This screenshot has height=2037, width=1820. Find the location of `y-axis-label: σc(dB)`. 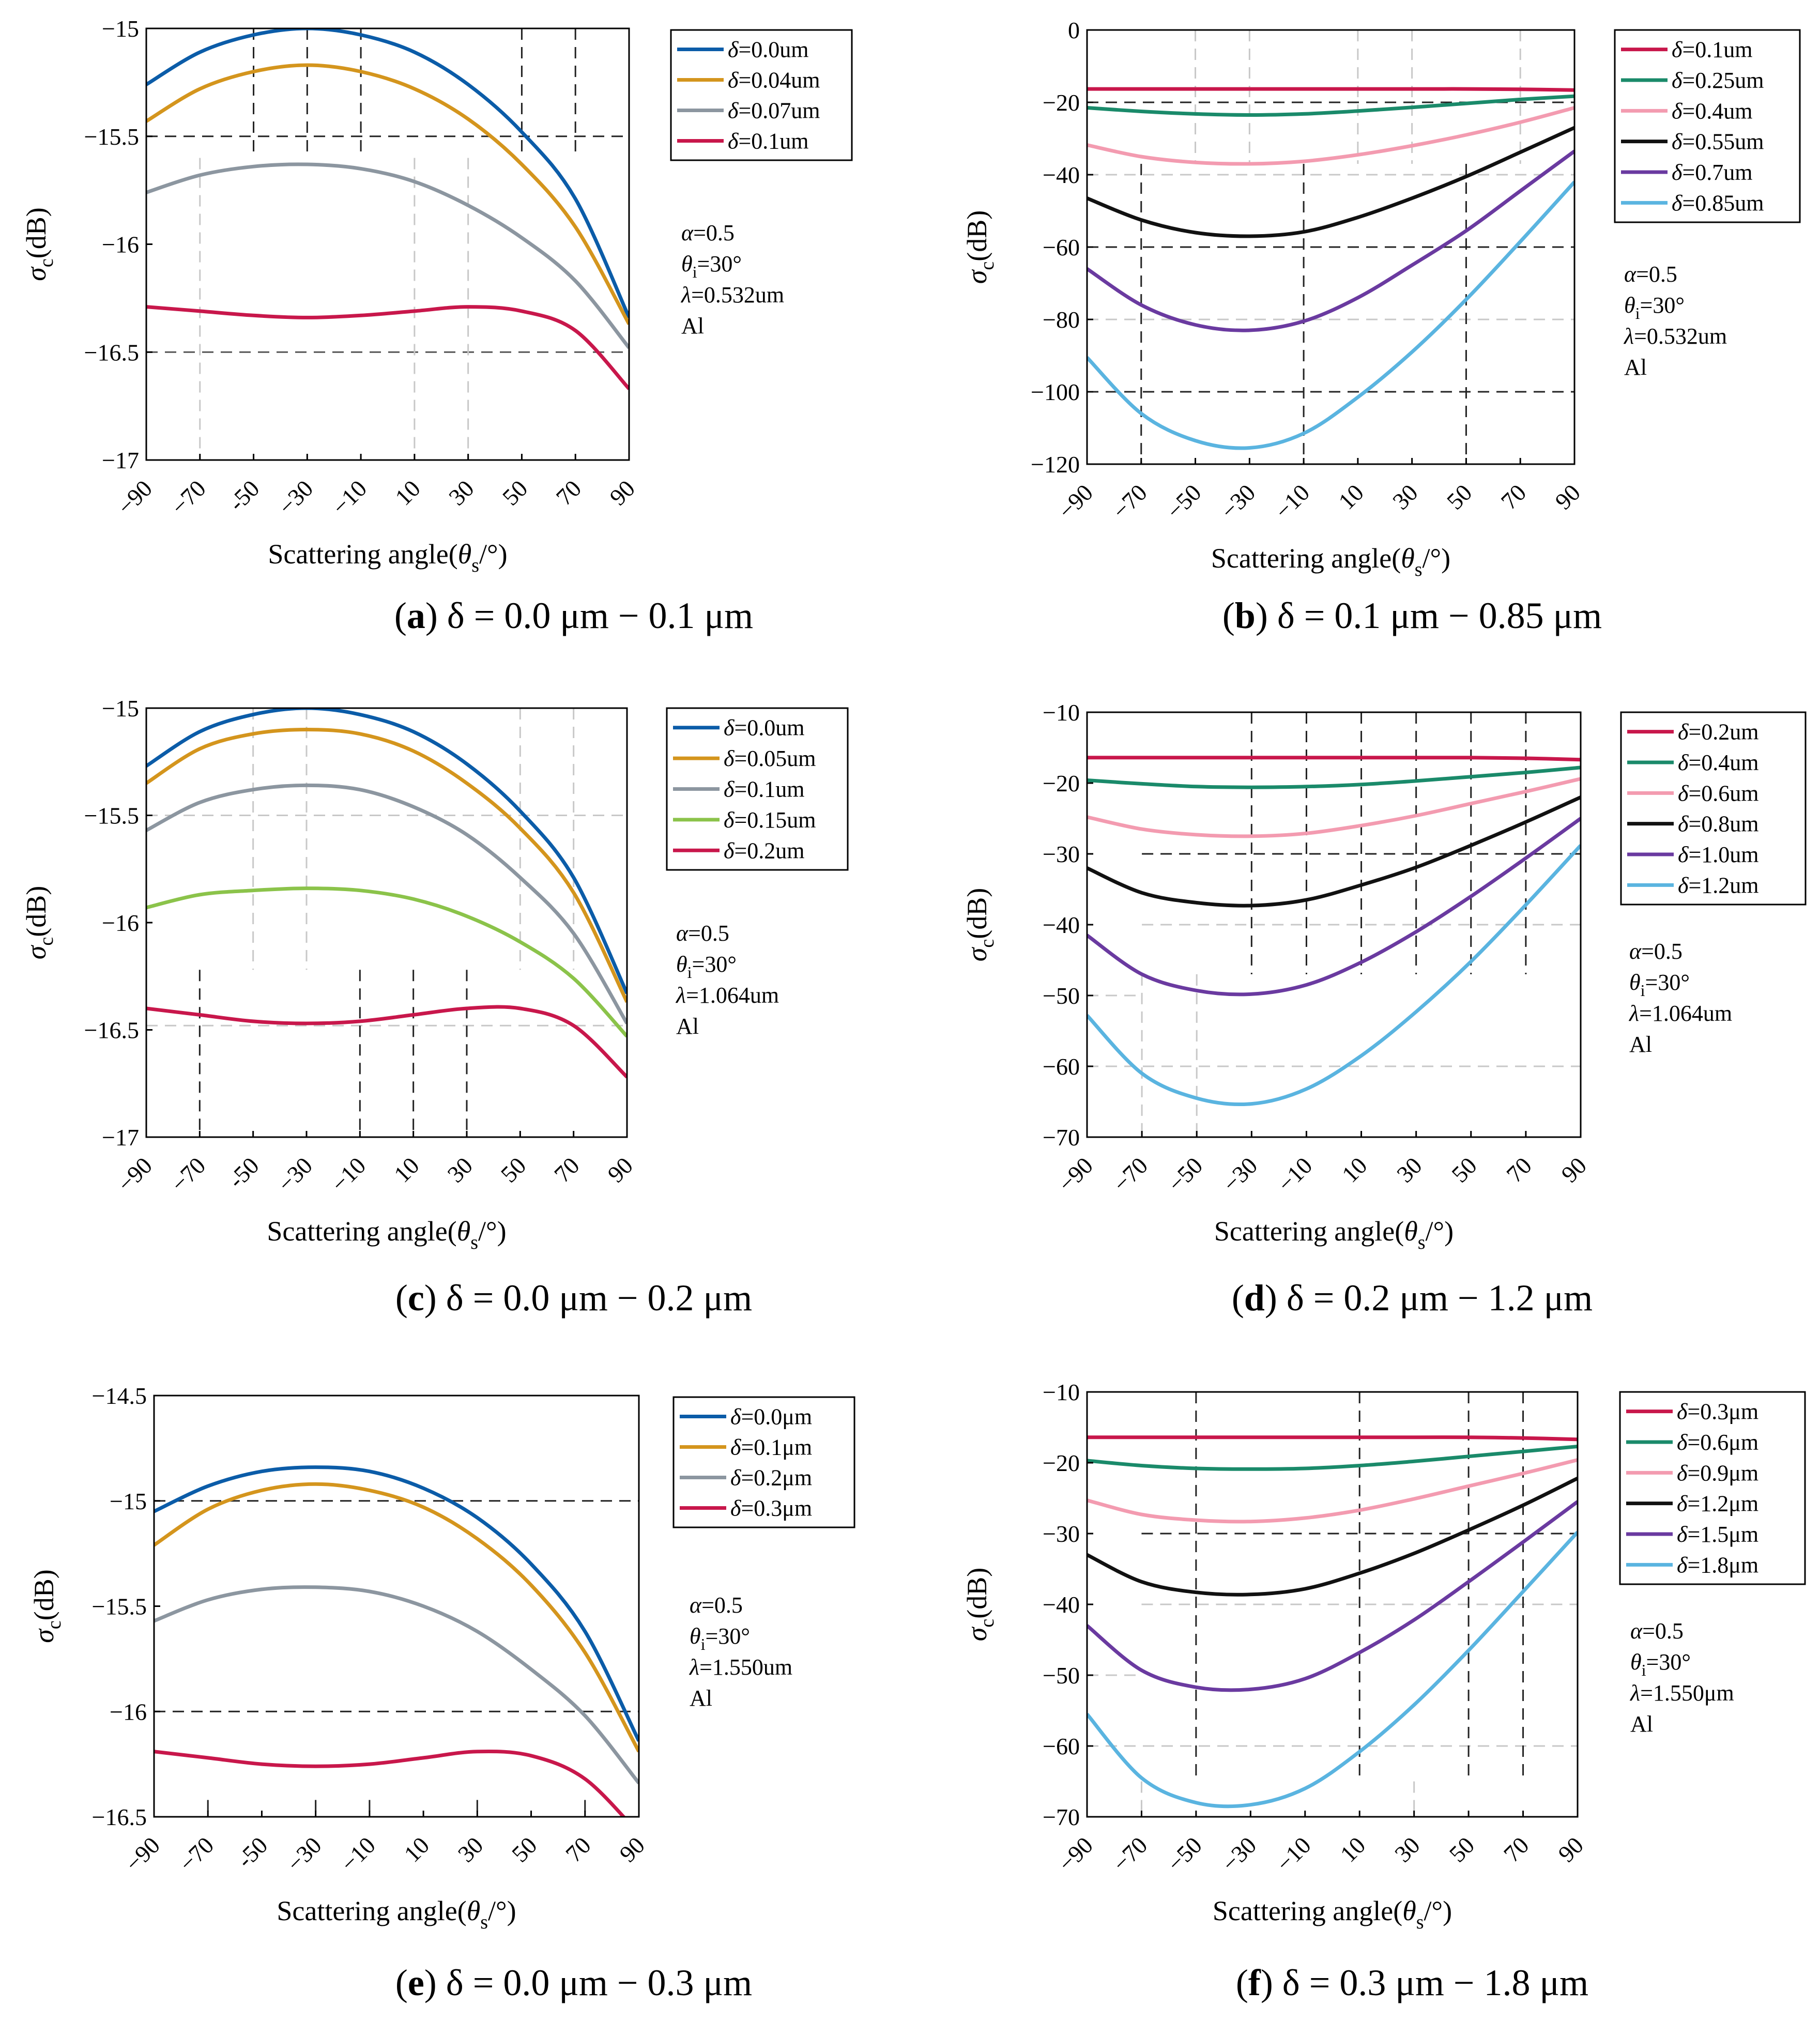

y-axis-label: σc(dB) is located at coordinates (39, 244).